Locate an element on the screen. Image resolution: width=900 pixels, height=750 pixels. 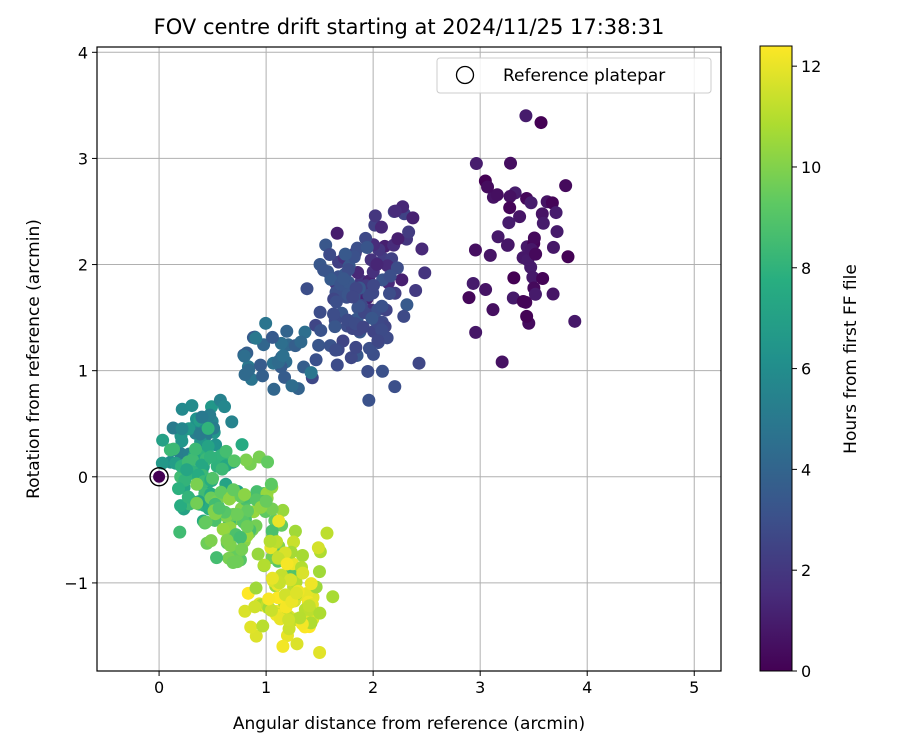
y-axis-ticks: −1 0 1 2 3 4 is located at coordinates (80, 318).